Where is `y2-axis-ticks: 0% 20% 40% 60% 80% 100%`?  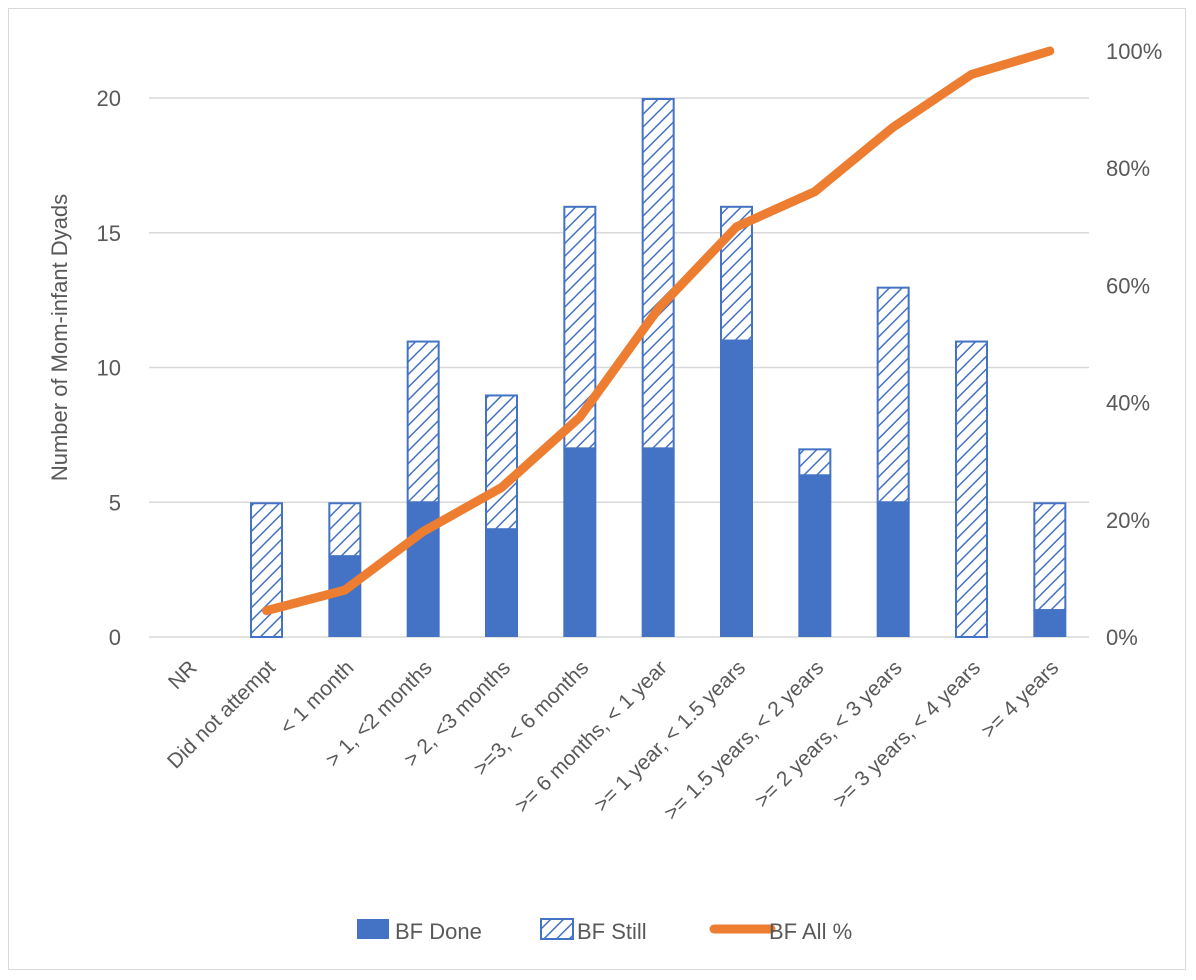
y2-axis-ticks: 0% 20% 40% 60% 80% 100% is located at coordinates (1134, 344).